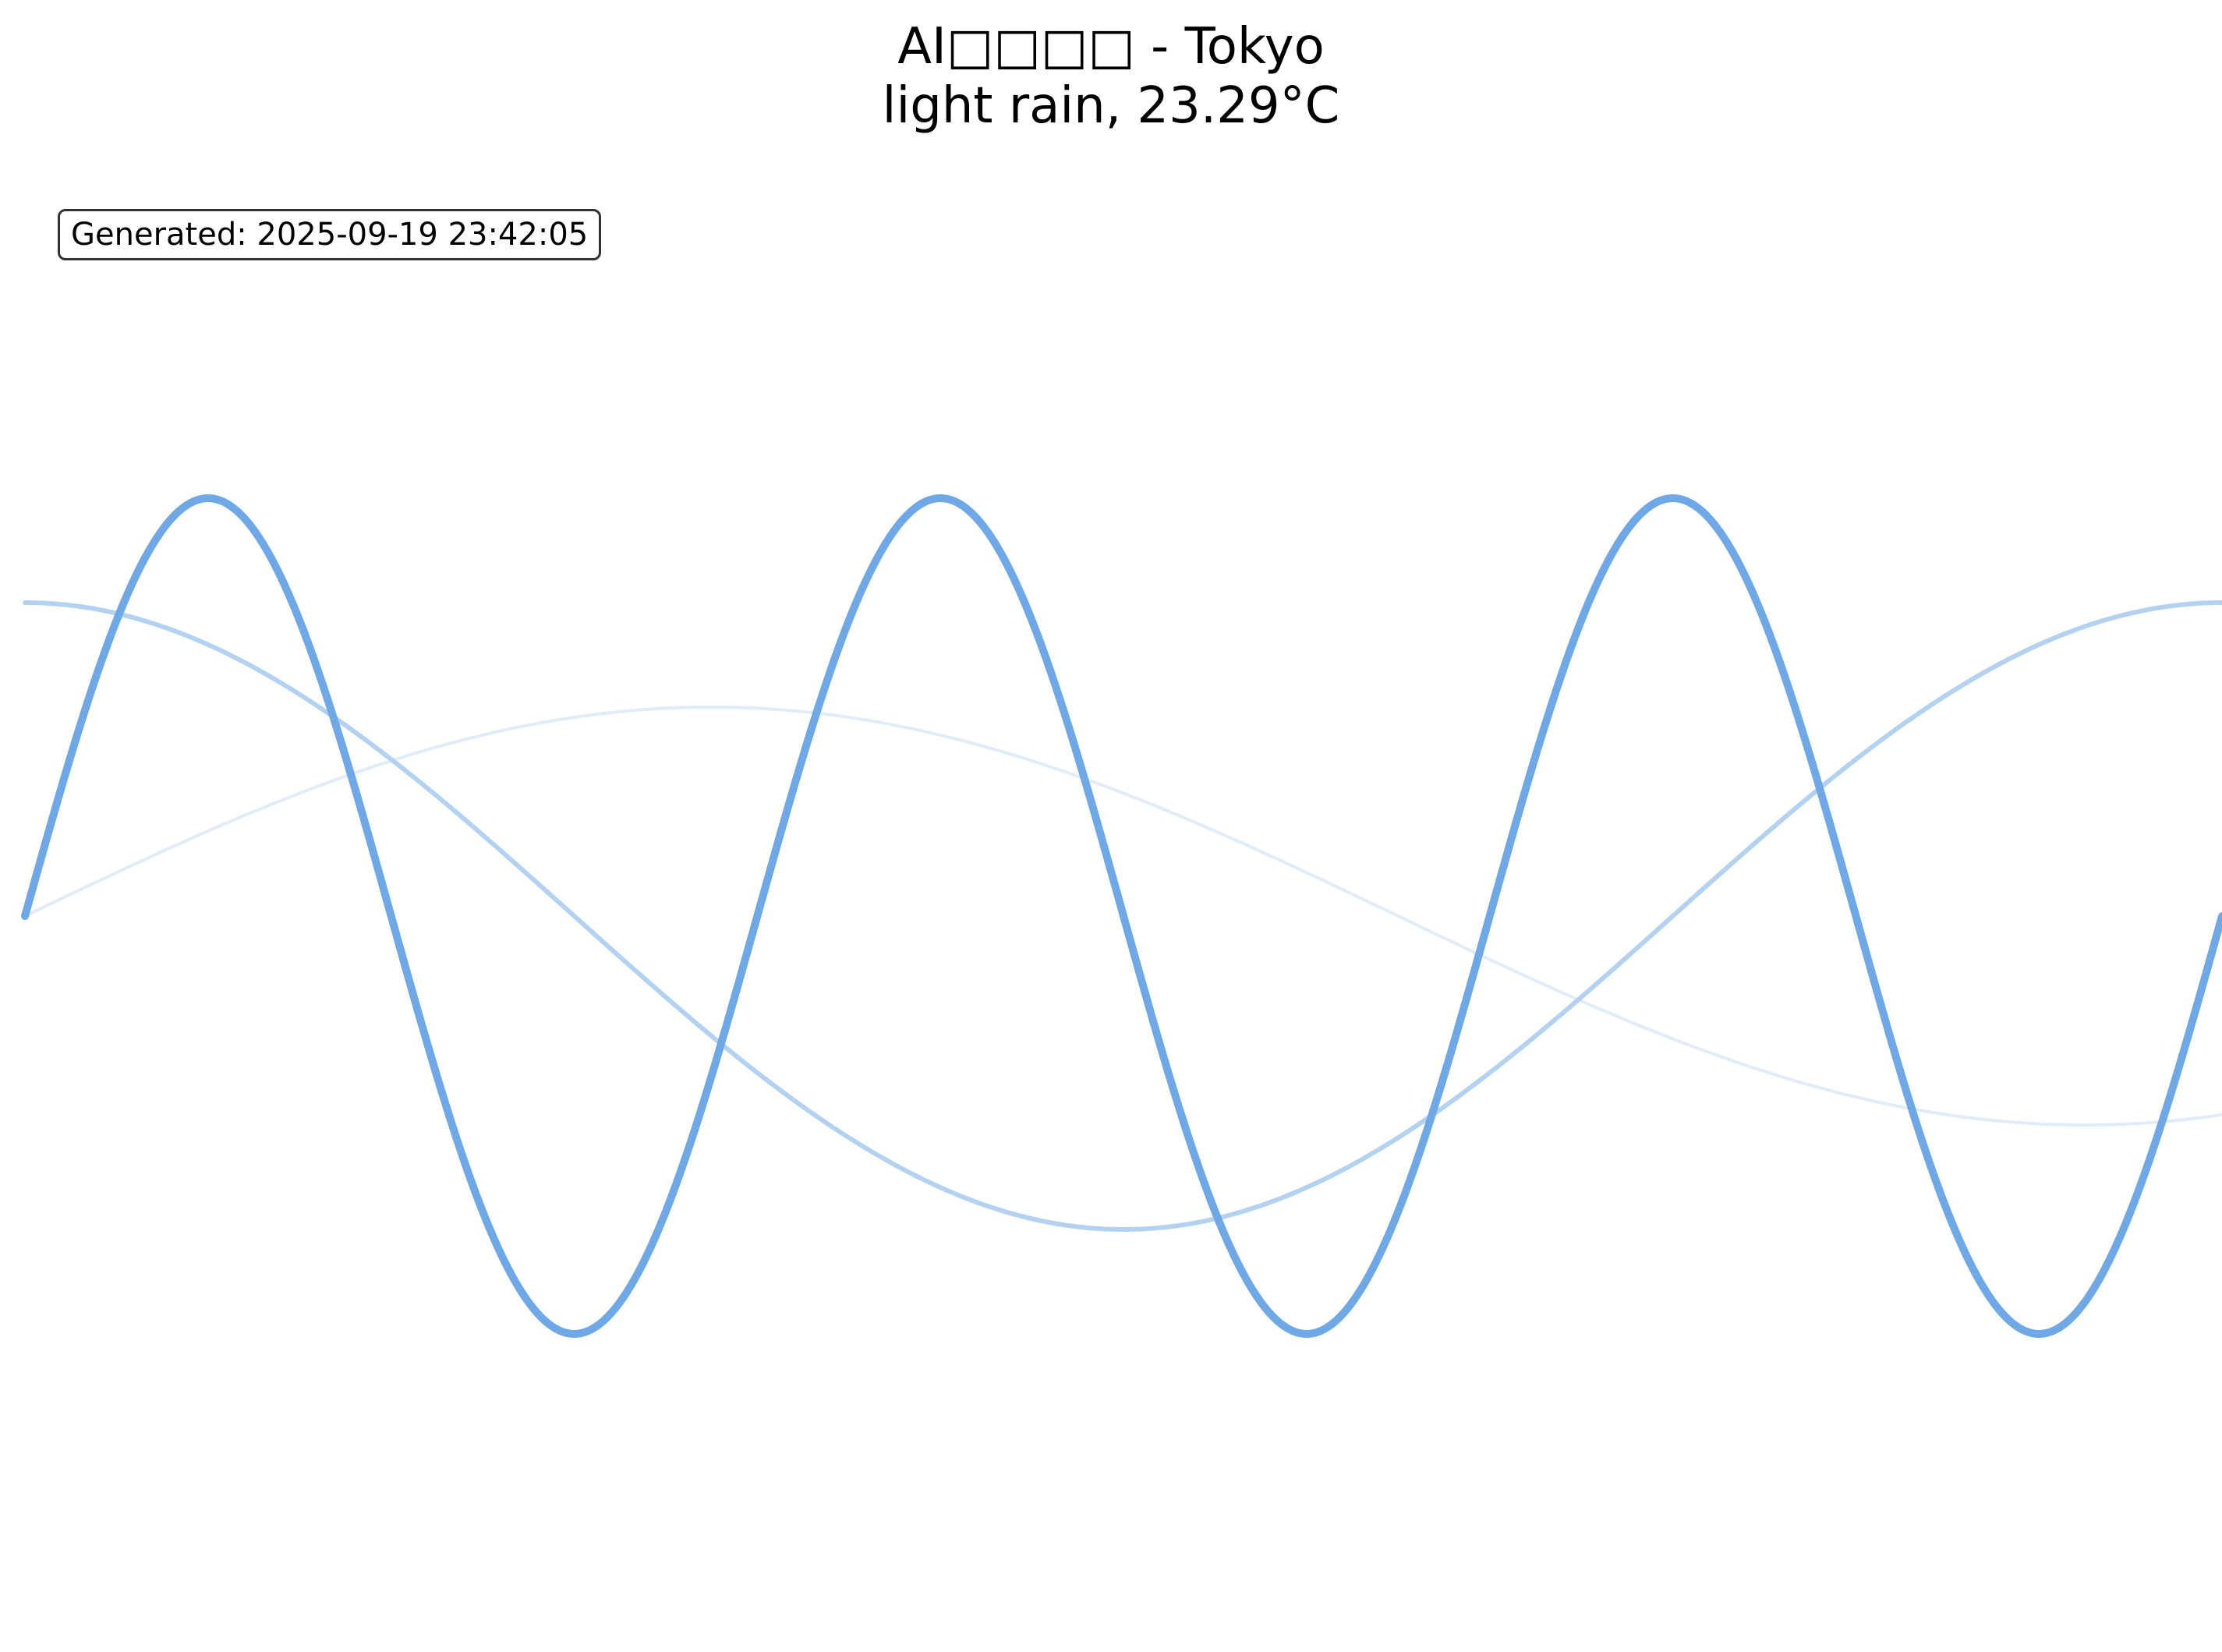 The image size is (2222, 1652). I want to click on generated-timestamp-box: Generated: 2025-09-19 23:42:05, so click(330, 234).